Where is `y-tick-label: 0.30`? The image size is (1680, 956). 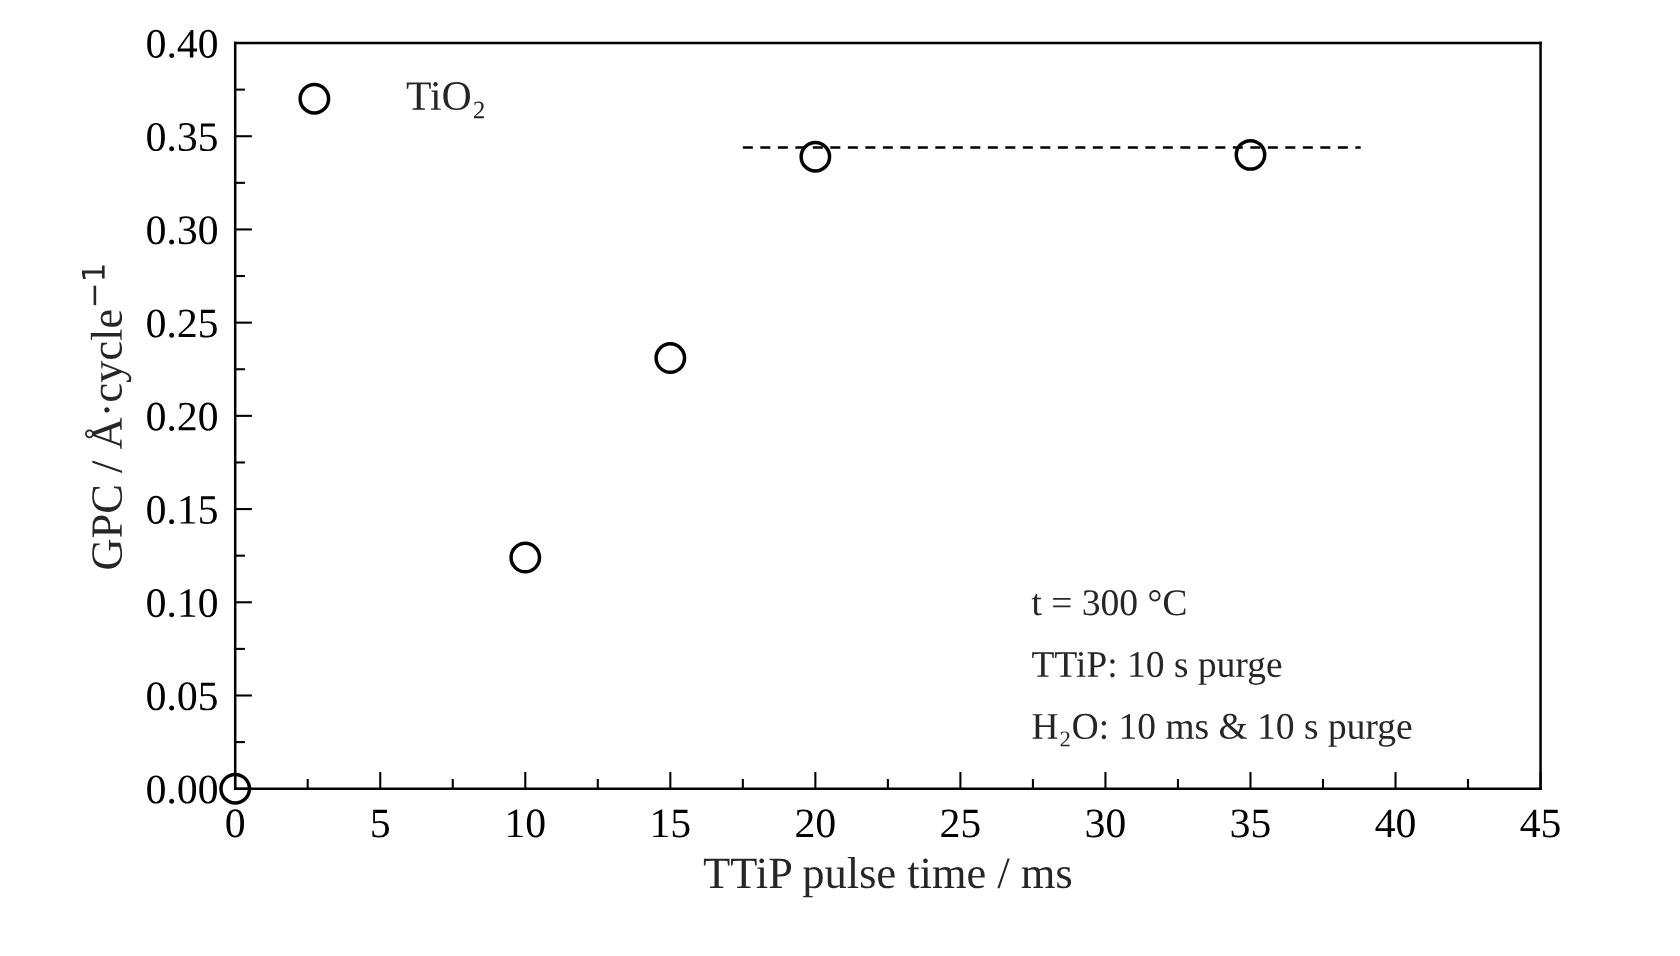
y-tick-label: 0.30 is located at coordinates (182, 230).